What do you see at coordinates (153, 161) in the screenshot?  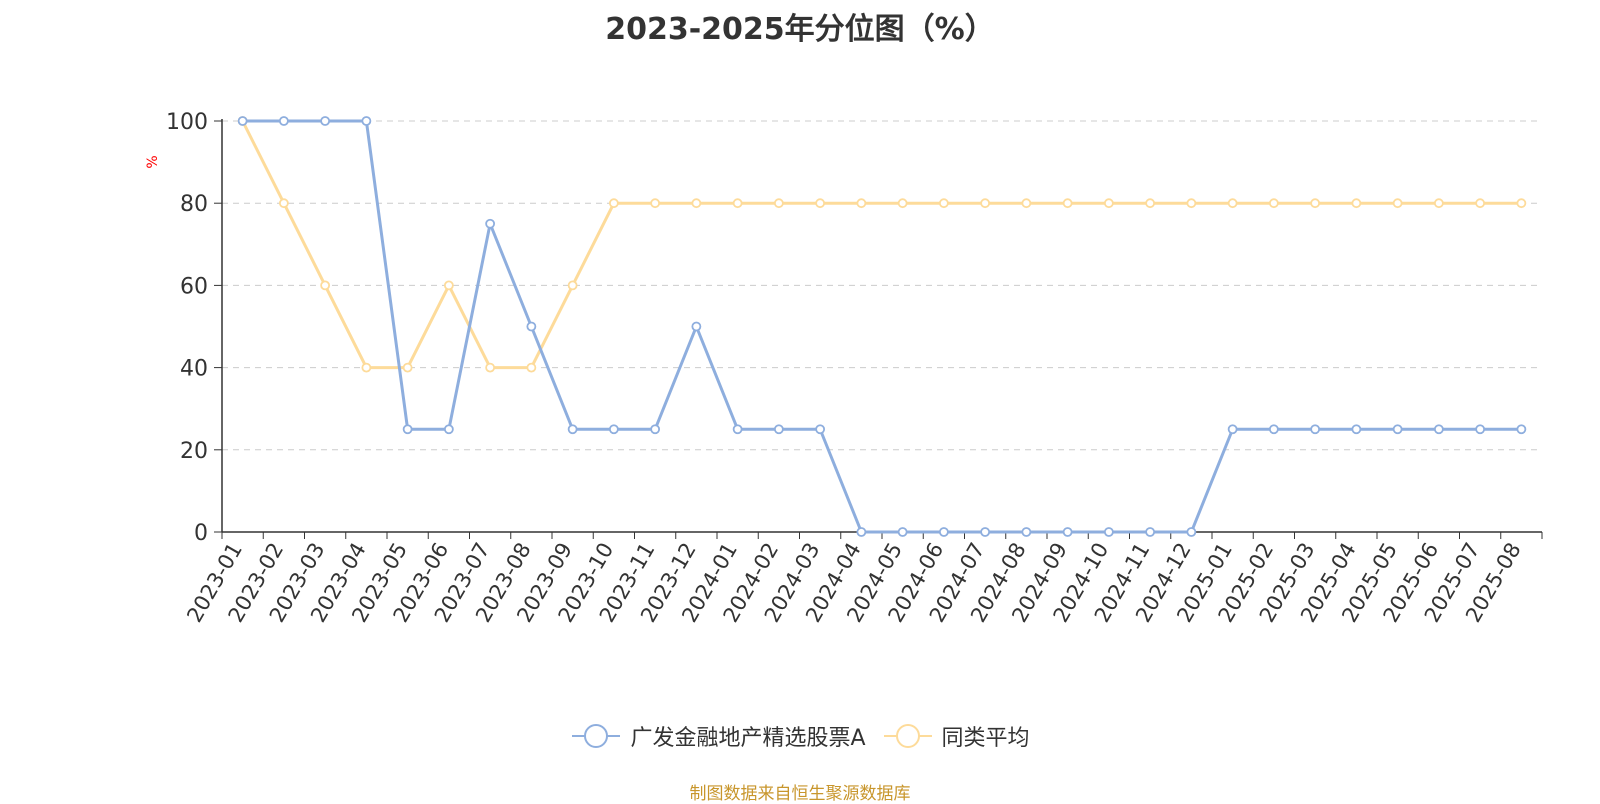 I see `y-axis-label: %` at bounding box center [153, 161].